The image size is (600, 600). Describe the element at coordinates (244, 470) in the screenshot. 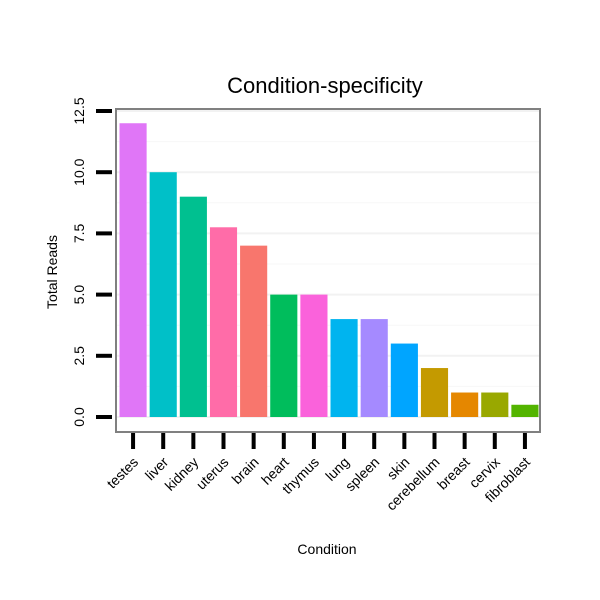

I see `x-tick-label-brain: brain` at that location.